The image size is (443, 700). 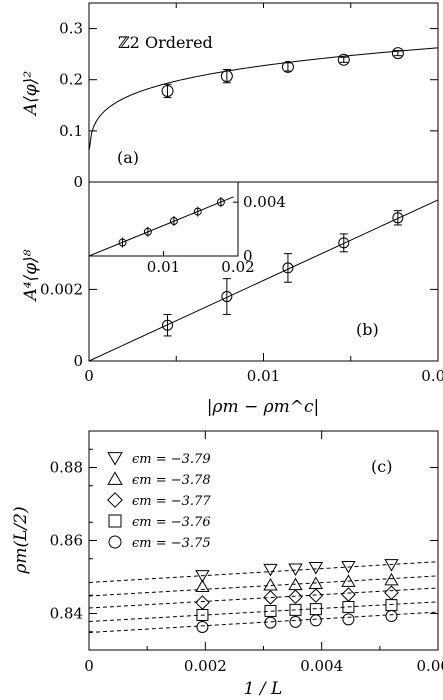 What do you see at coordinates (78, 361) in the screenshot?
I see `ytick-label-b: 0` at bounding box center [78, 361].